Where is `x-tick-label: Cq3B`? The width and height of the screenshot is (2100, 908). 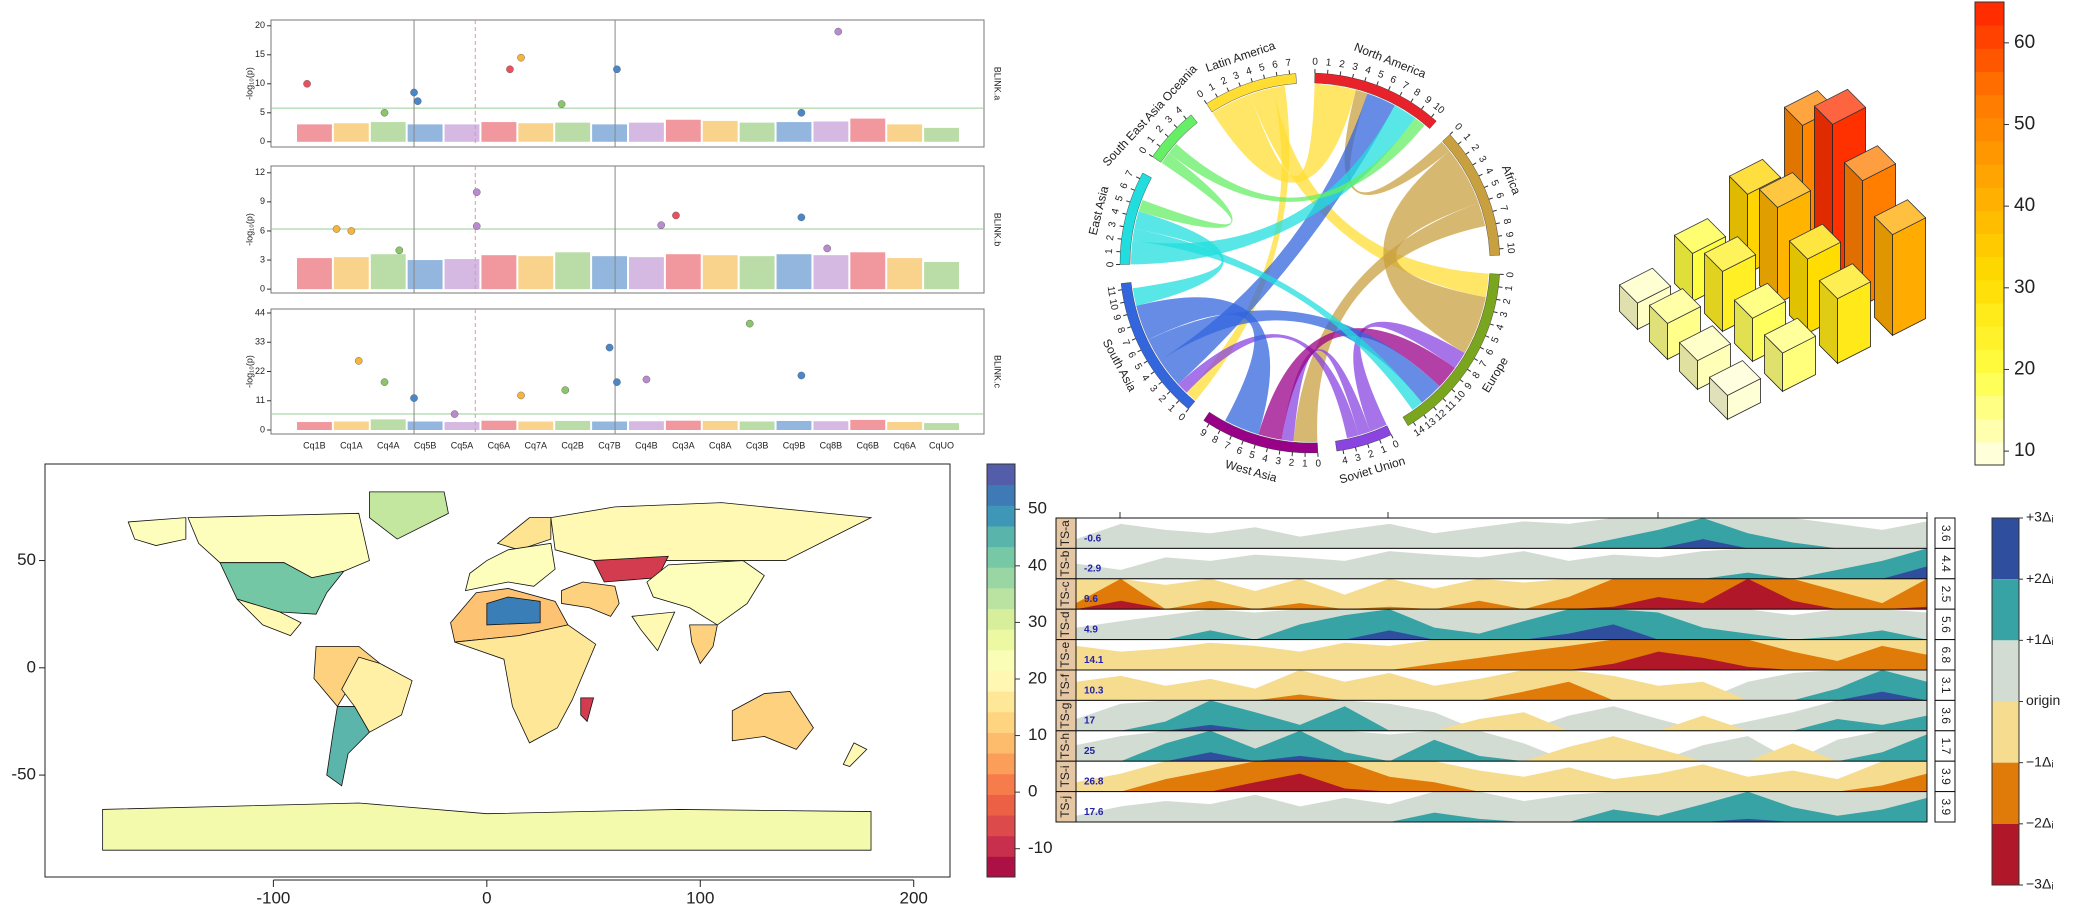
x-tick-label: Cq3B is located at coordinates (757, 445).